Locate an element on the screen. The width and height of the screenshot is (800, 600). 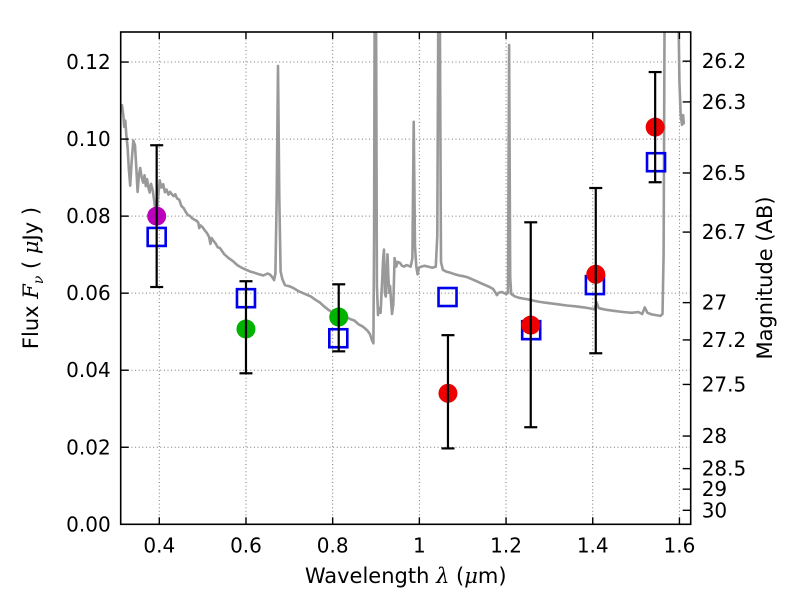
flux-tick-label: 0.12 is located at coordinates (88, 62).